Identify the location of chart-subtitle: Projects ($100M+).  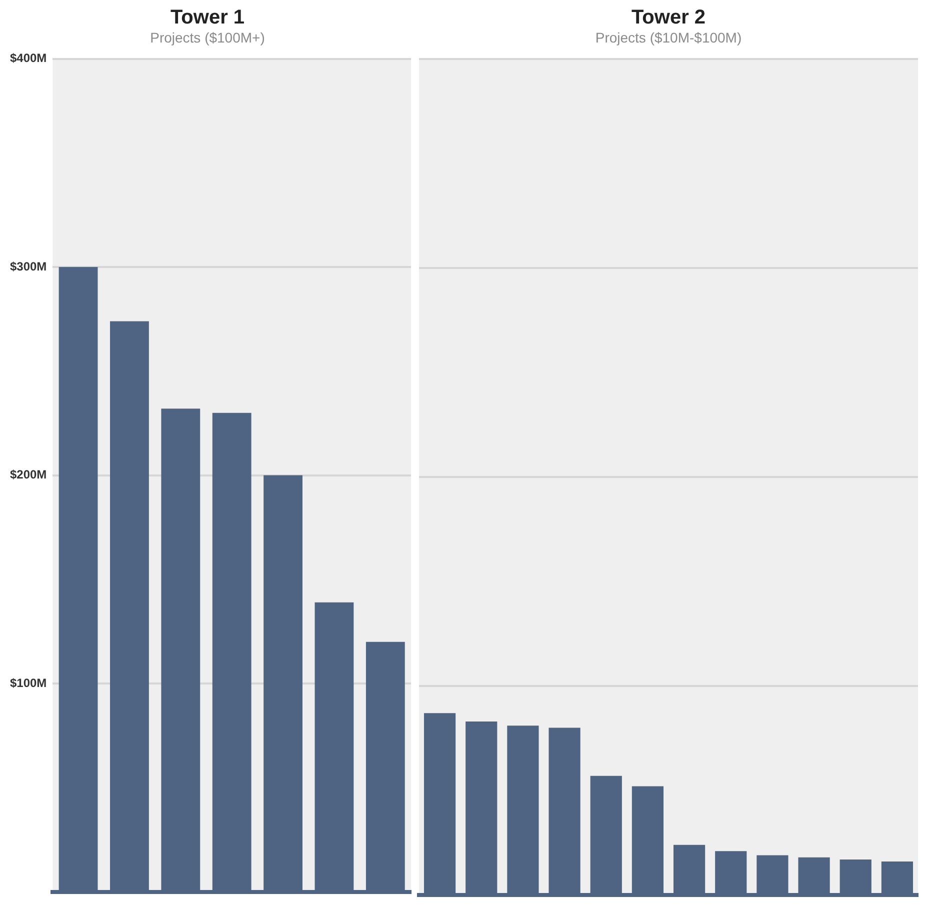
(207, 37).